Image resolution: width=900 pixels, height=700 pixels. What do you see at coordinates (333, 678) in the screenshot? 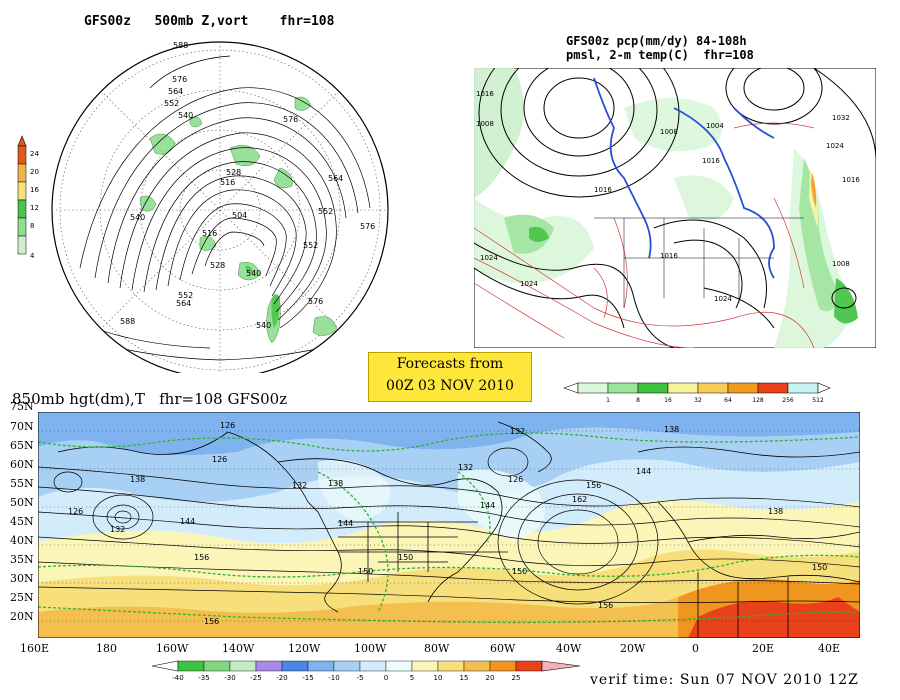
I see `temp-label: -10` at bounding box center [333, 678].